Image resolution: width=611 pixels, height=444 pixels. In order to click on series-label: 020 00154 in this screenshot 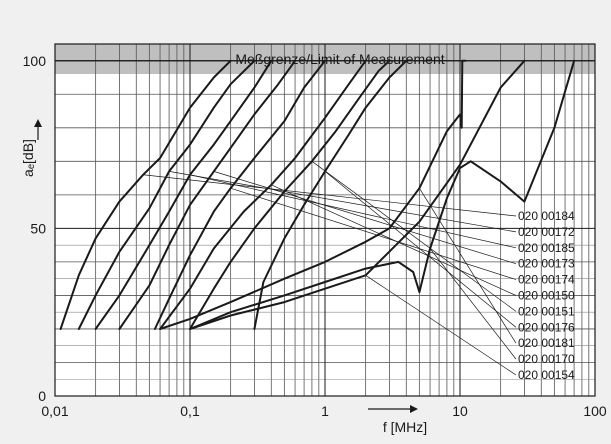, I will do `click(546, 375)`.